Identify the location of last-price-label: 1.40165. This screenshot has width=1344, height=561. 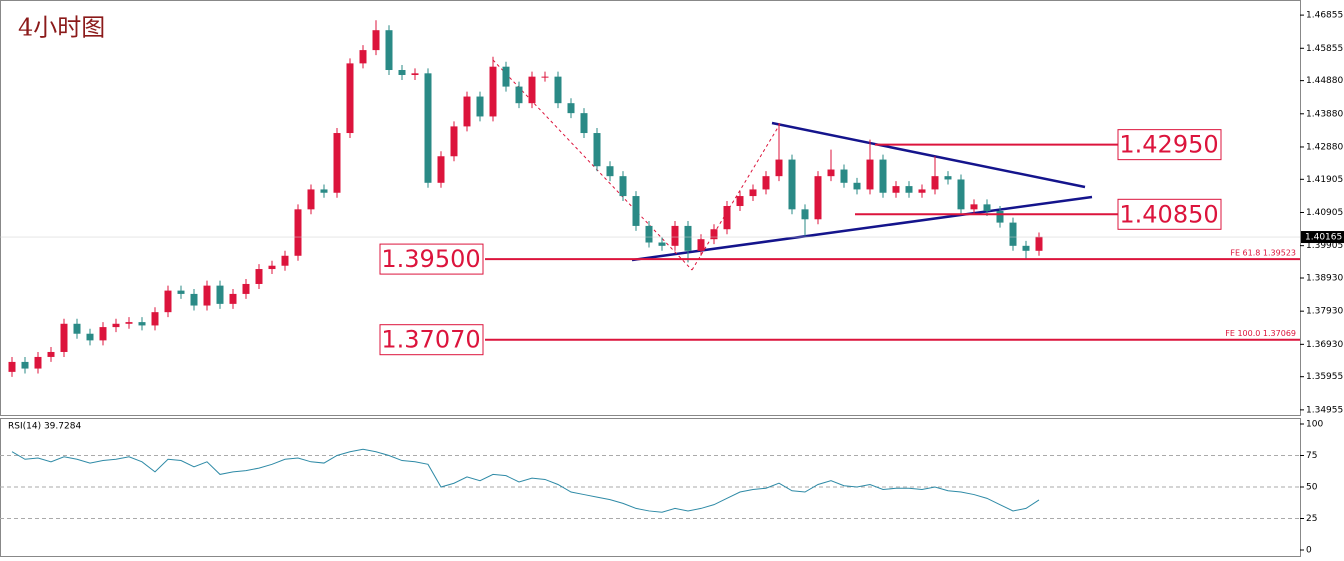
(1323, 238).